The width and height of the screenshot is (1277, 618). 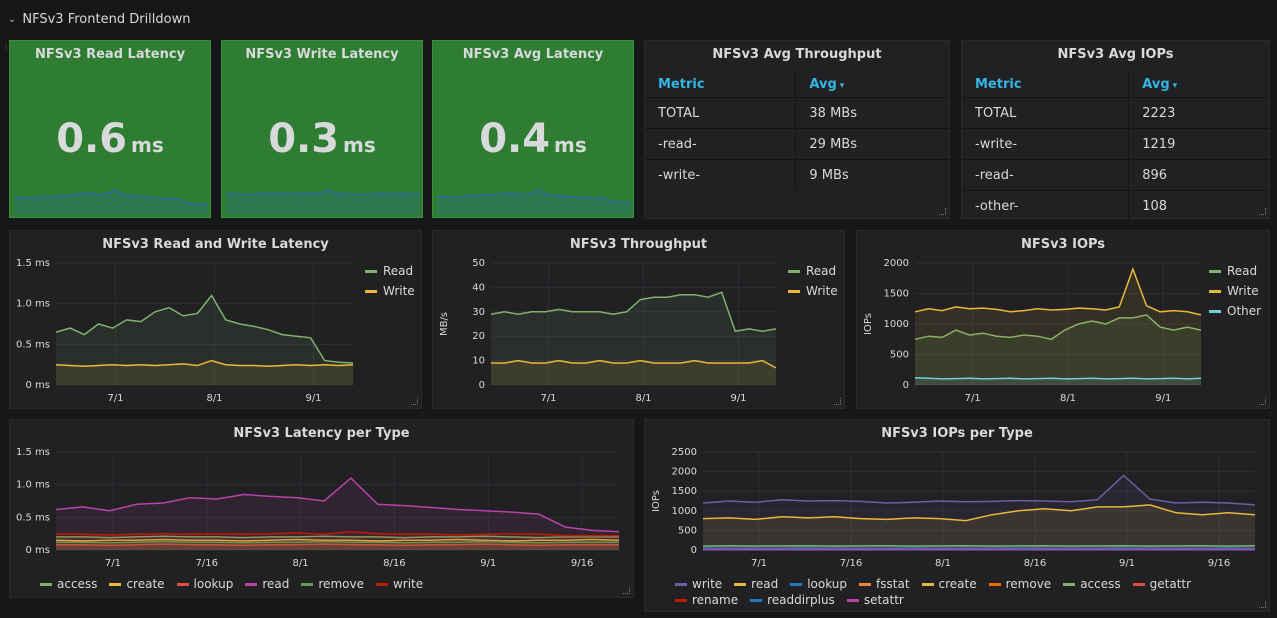 I want to click on y-tick-label: 0 ms, so click(x=38, y=550).